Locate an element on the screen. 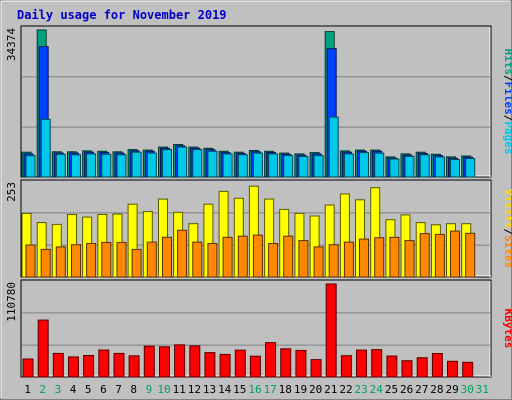  x-tick-label: 14 is located at coordinates (225, 389).